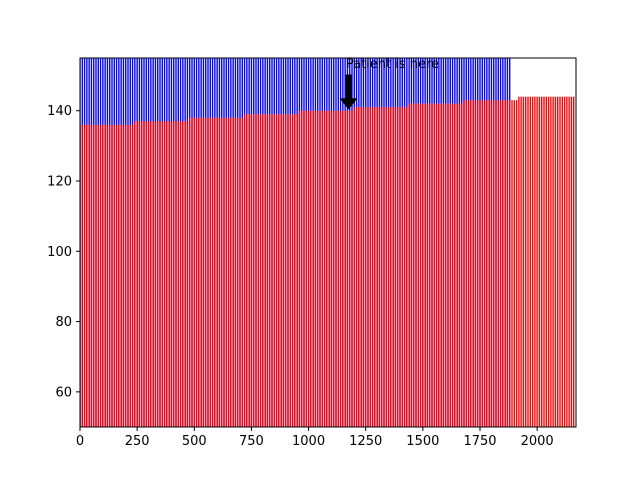 Image resolution: width=640 pixels, height=480 pixels. What do you see at coordinates (59, 252) in the screenshot?
I see `y-tick-label: 100` at bounding box center [59, 252].